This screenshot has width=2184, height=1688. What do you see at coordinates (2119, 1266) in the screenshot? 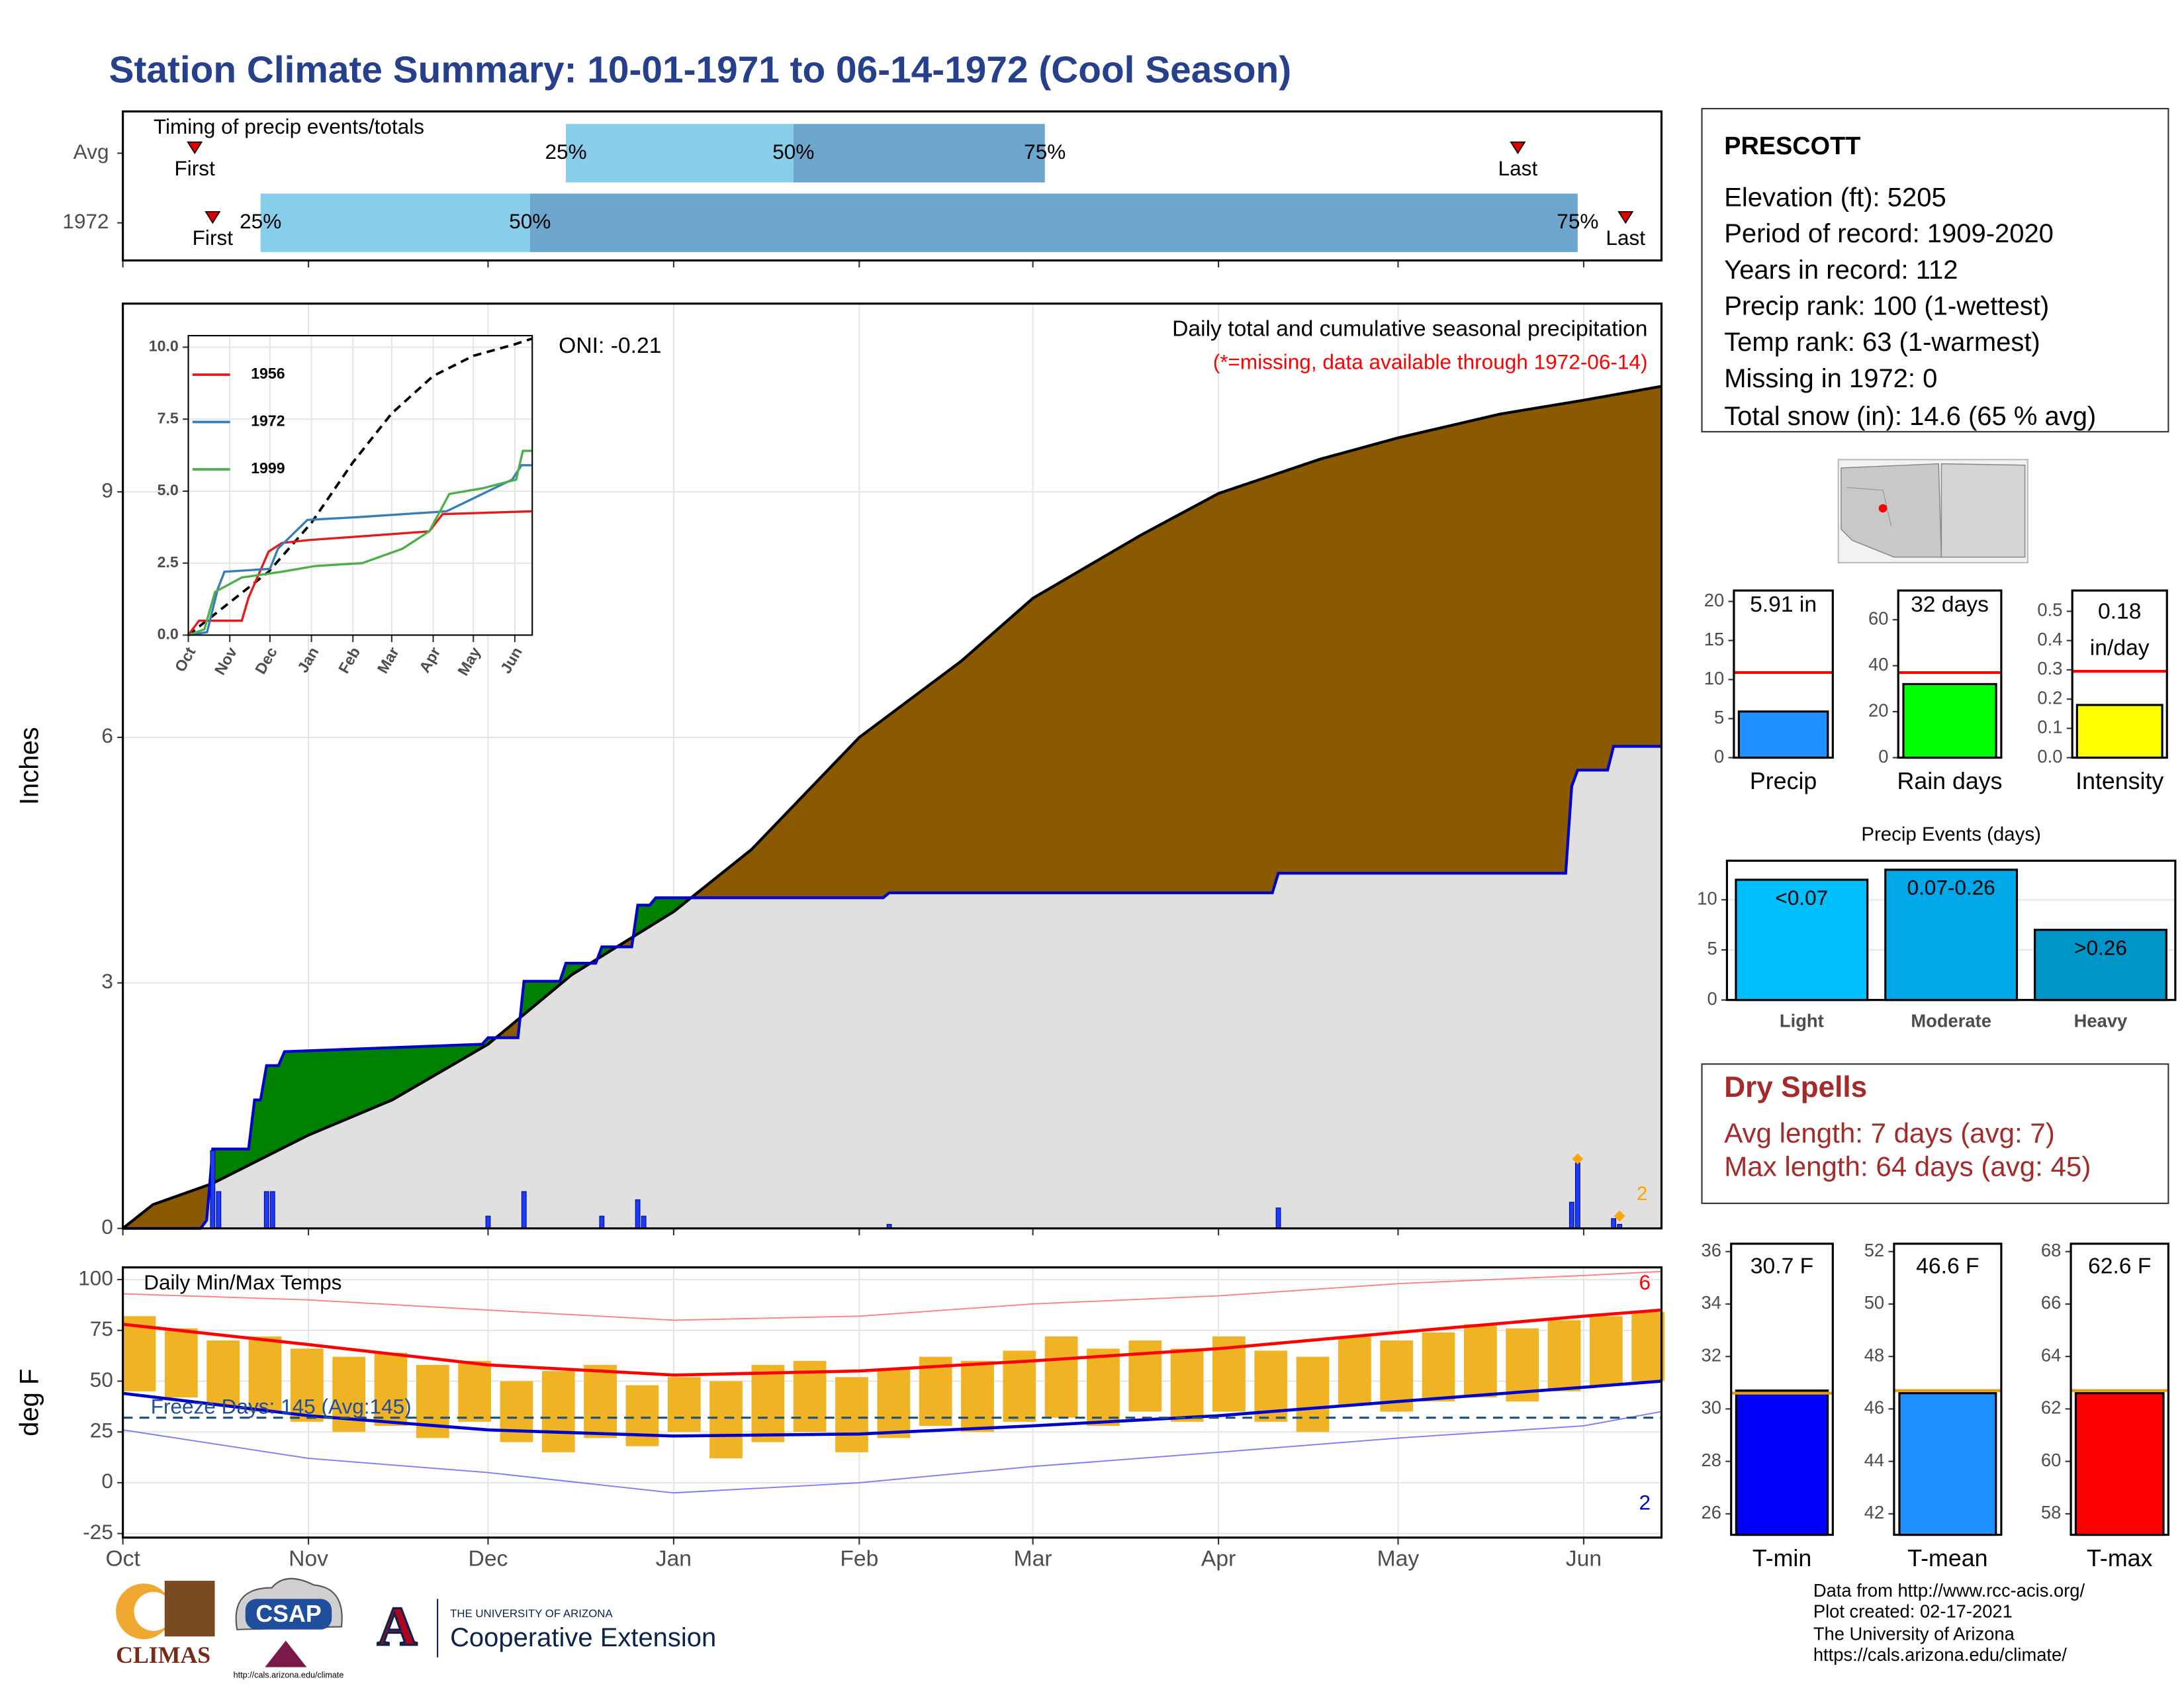
I see `value-label: 62.6 F` at bounding box center [2119, 1266].